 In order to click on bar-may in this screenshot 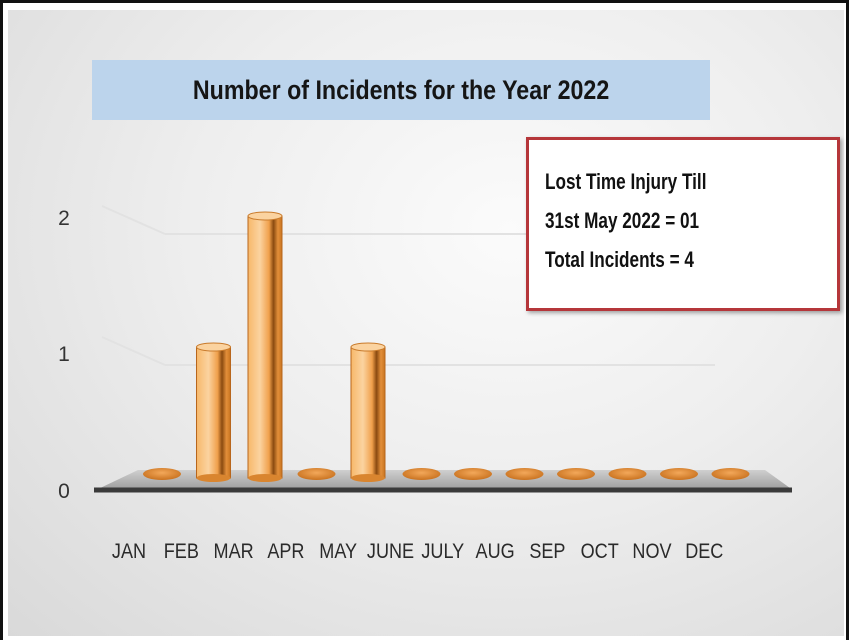, I will do `click(368, 412)`.